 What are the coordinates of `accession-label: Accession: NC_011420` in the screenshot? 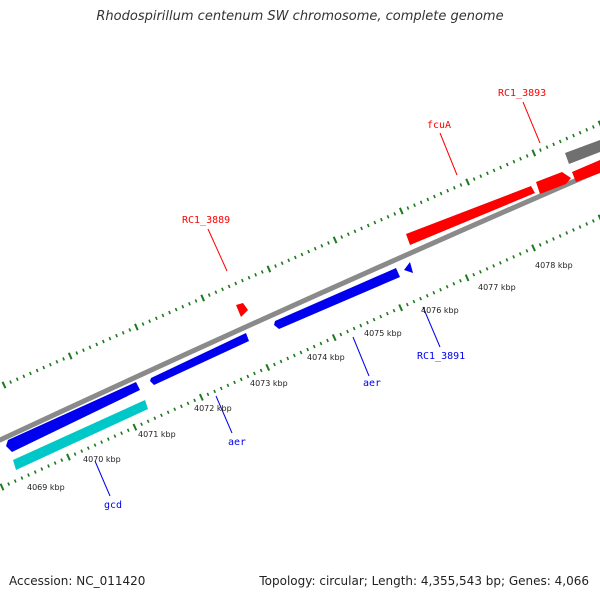 It's located at (77, 581).